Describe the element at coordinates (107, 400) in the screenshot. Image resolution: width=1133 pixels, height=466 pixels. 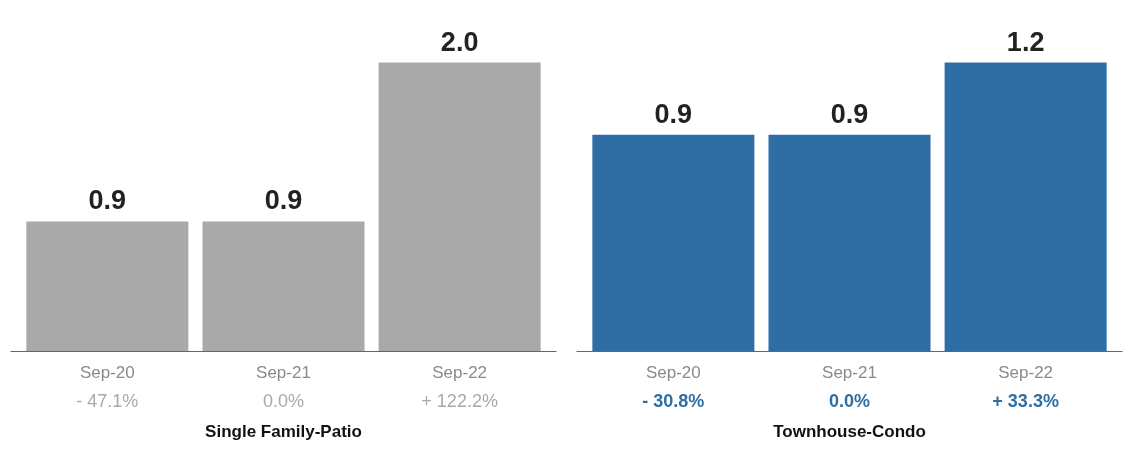
I see `text: - 47.1%` at that location.